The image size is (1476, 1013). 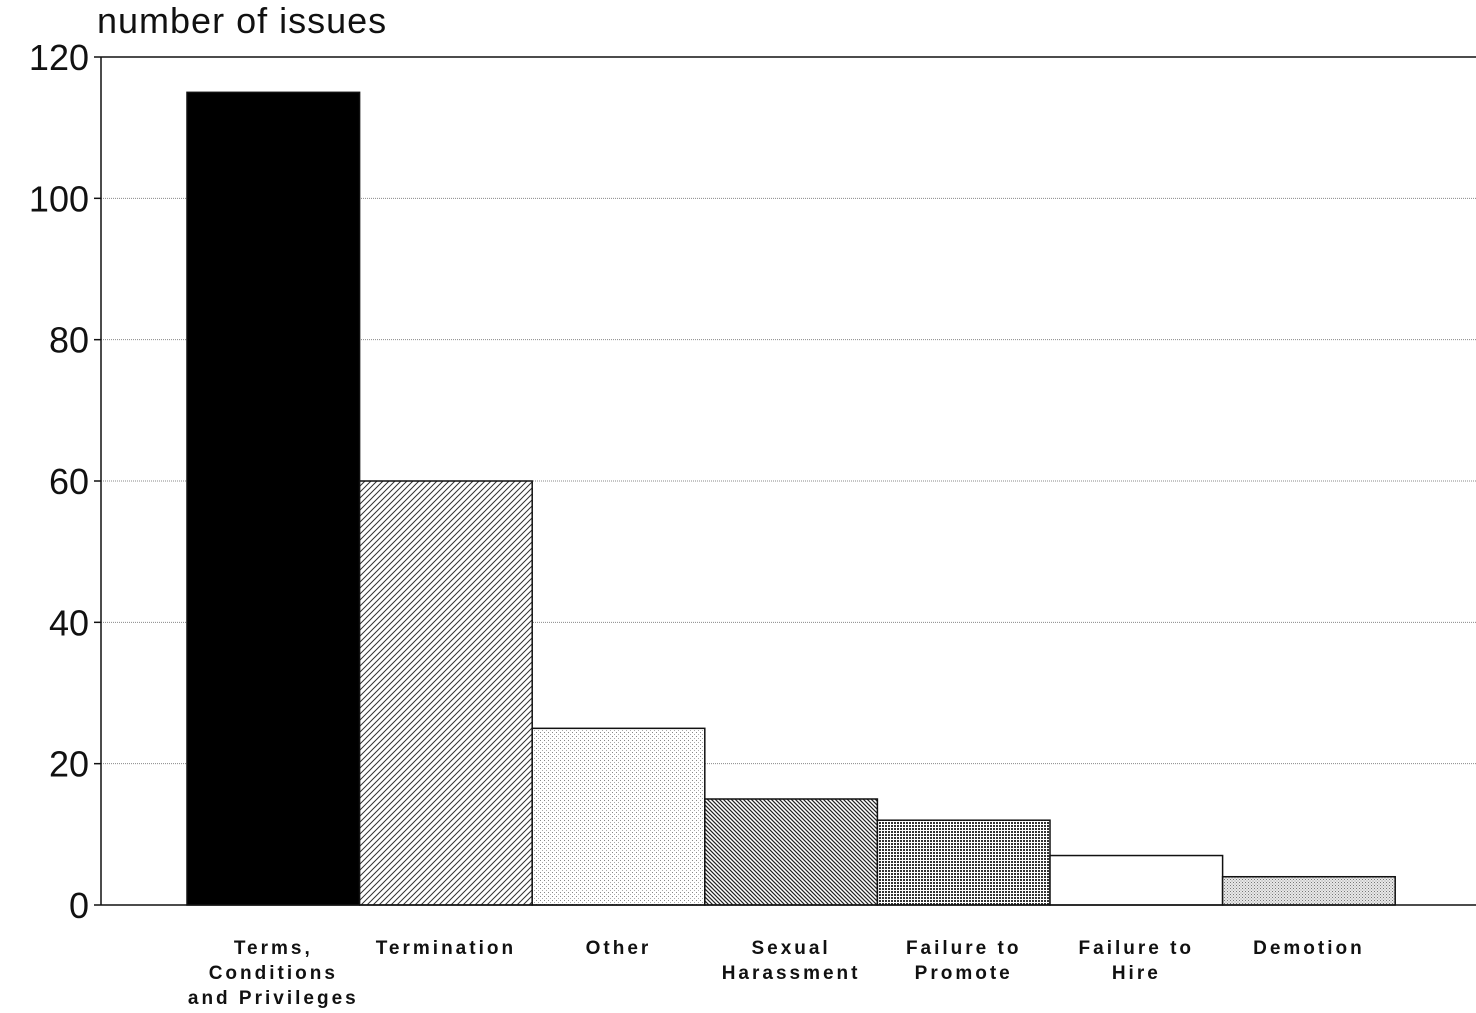 What do you see at coordinates (791, 961) in the screenshot?
I see `x-tick-label: Sexual Harassment` at bounding box center [791, 961].